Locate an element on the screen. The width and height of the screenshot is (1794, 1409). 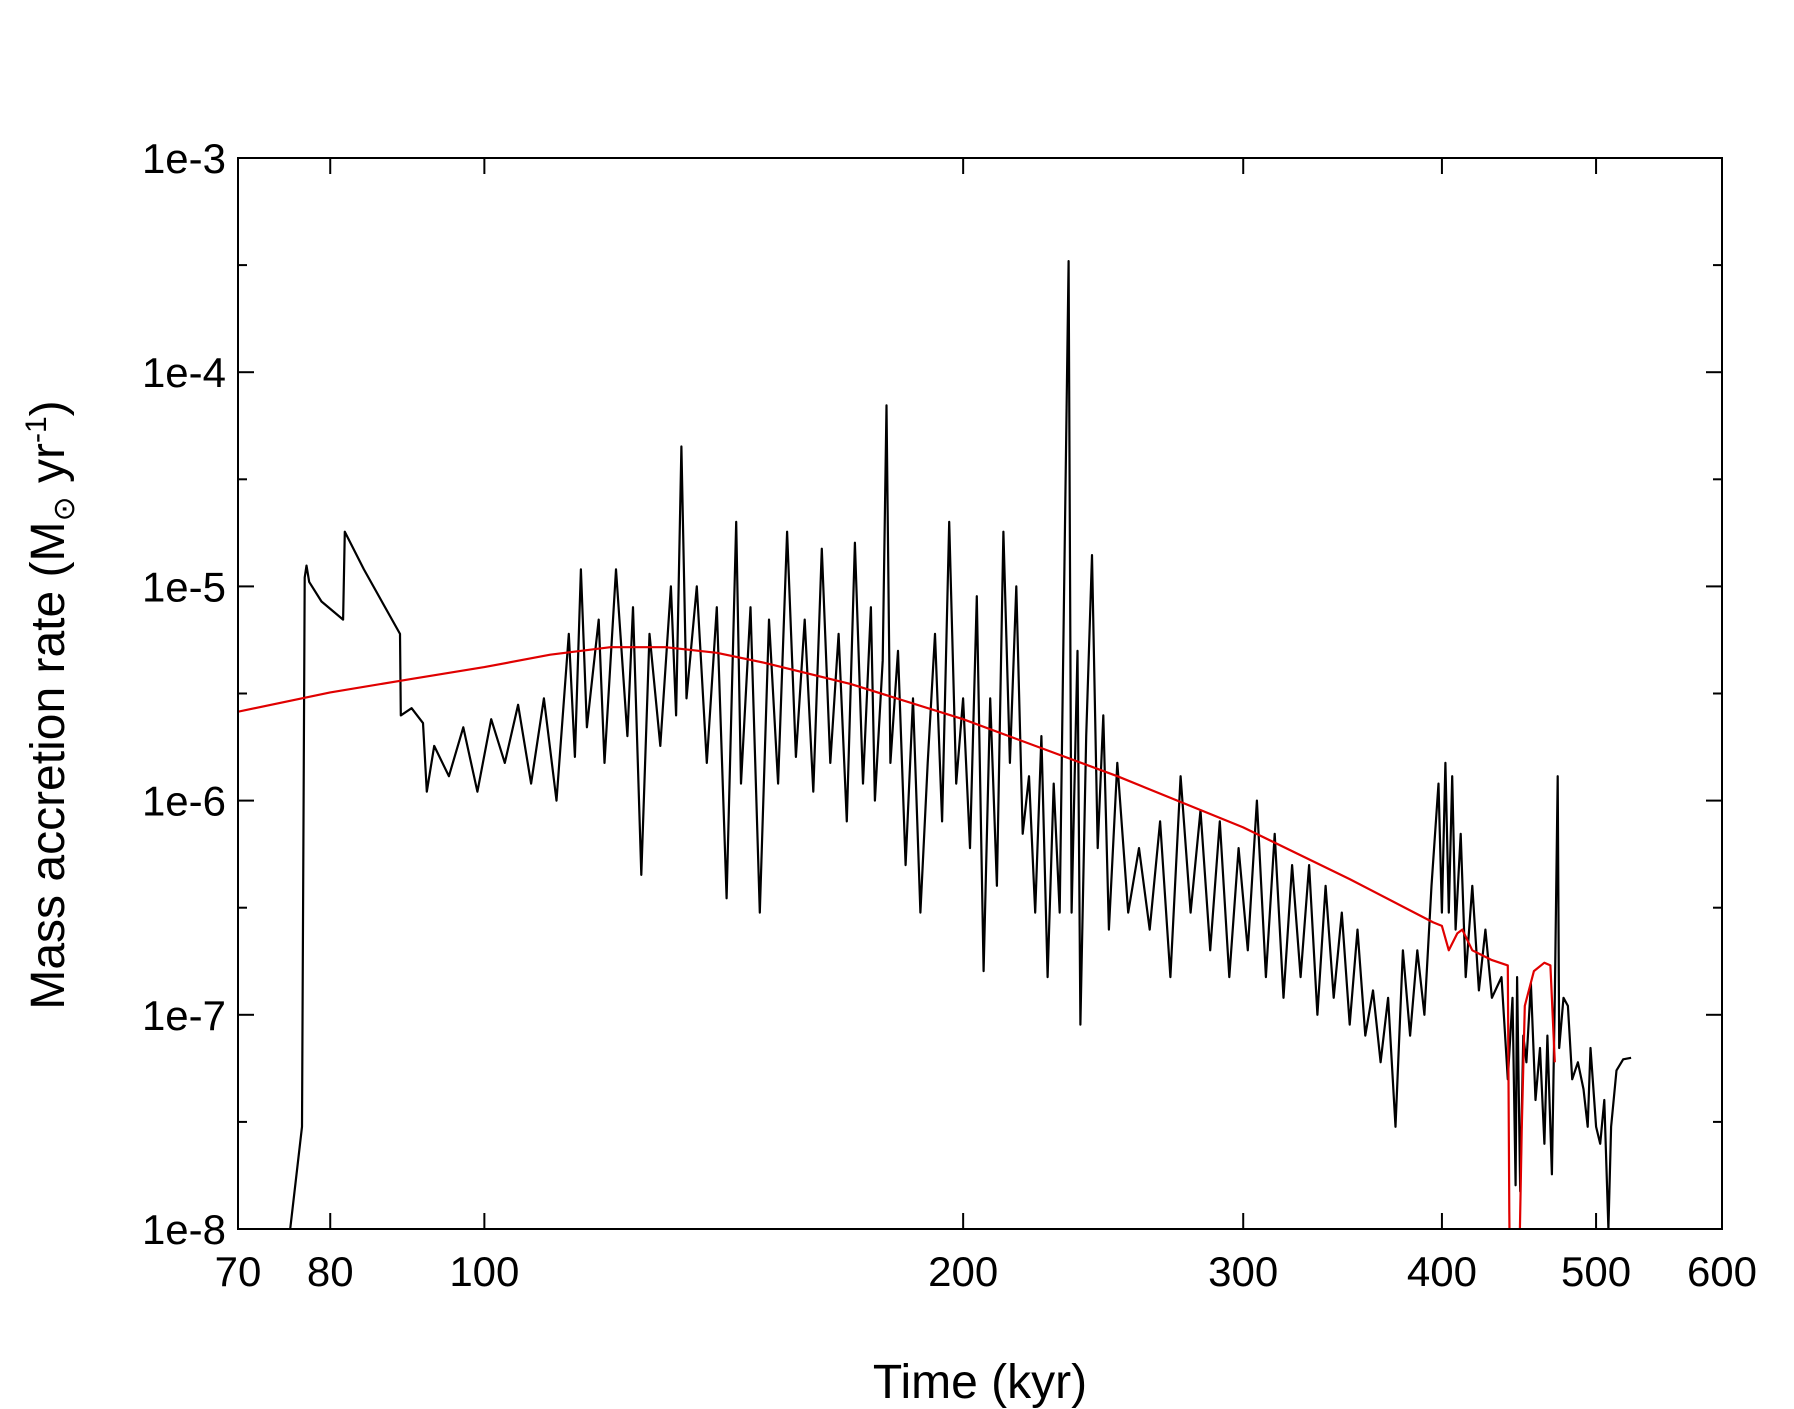
y-axis-label-sun-symbol: ⊙ is located at coordinates (64, 508).